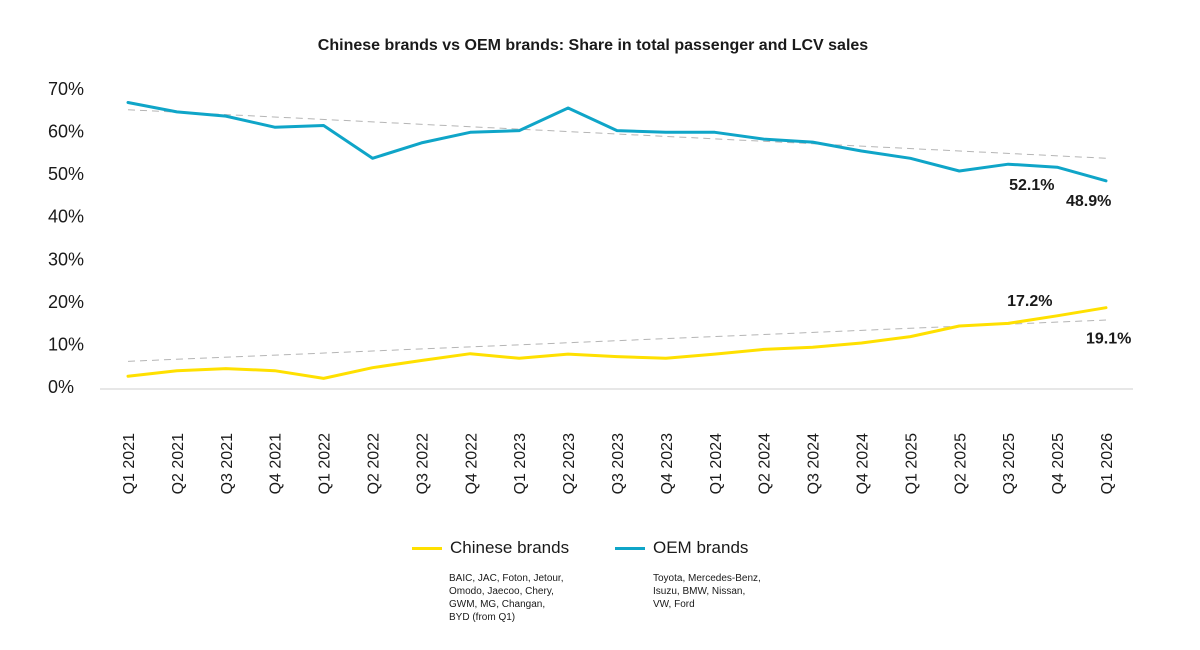  What do you see at coordinates (61, 387) in the screenshot?
I see `y-tick-label: 0%` at bounding box center [61, 387].